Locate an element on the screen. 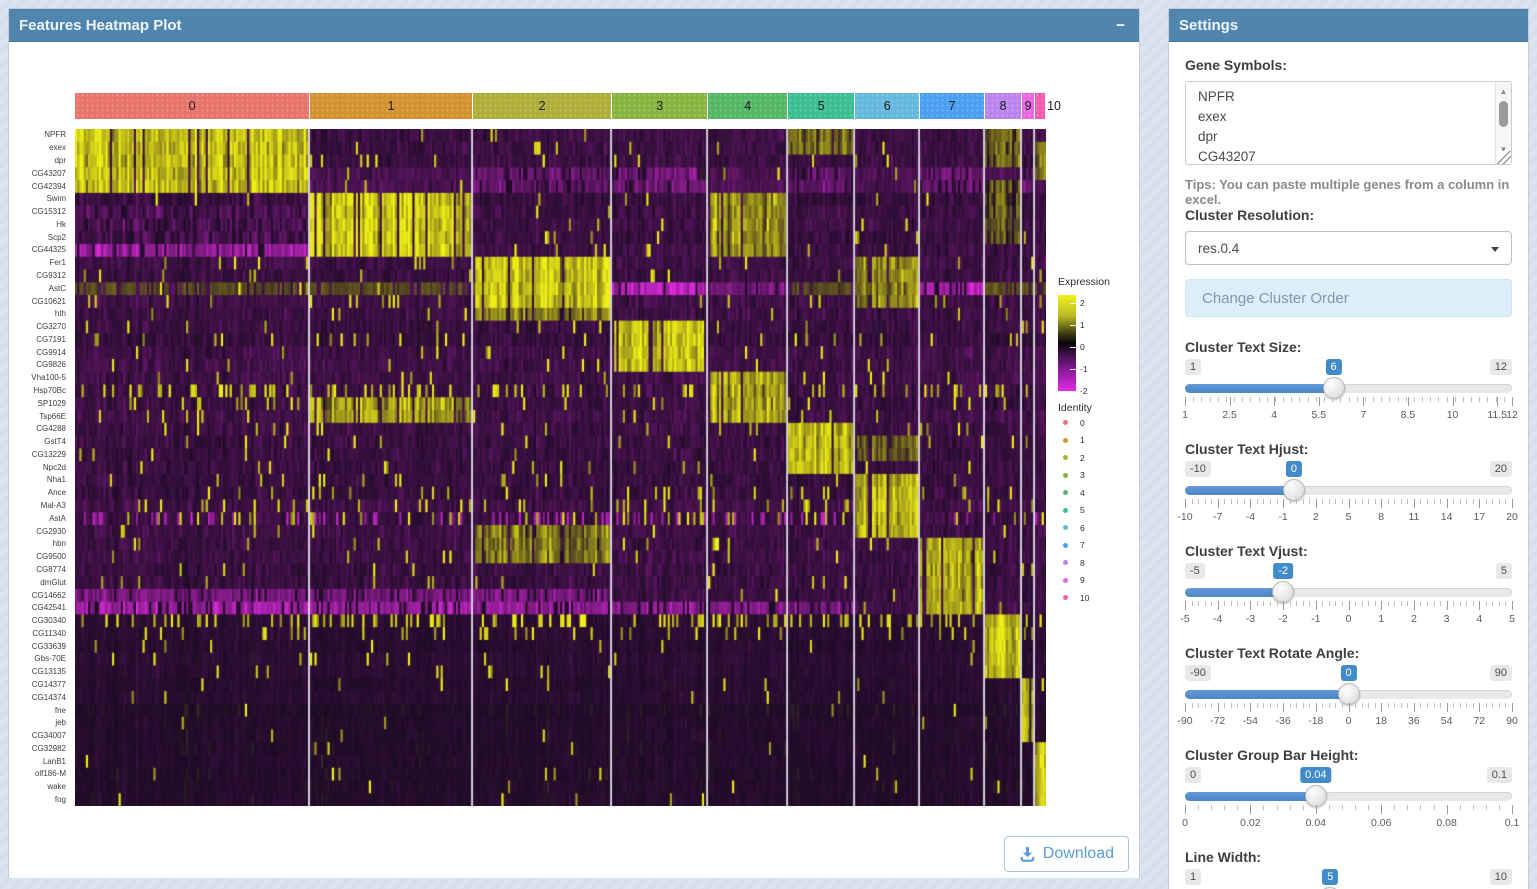 This screenshot has width=1537, height=889. cluster-segment-5: 5 is located at coordinates (821, 106).